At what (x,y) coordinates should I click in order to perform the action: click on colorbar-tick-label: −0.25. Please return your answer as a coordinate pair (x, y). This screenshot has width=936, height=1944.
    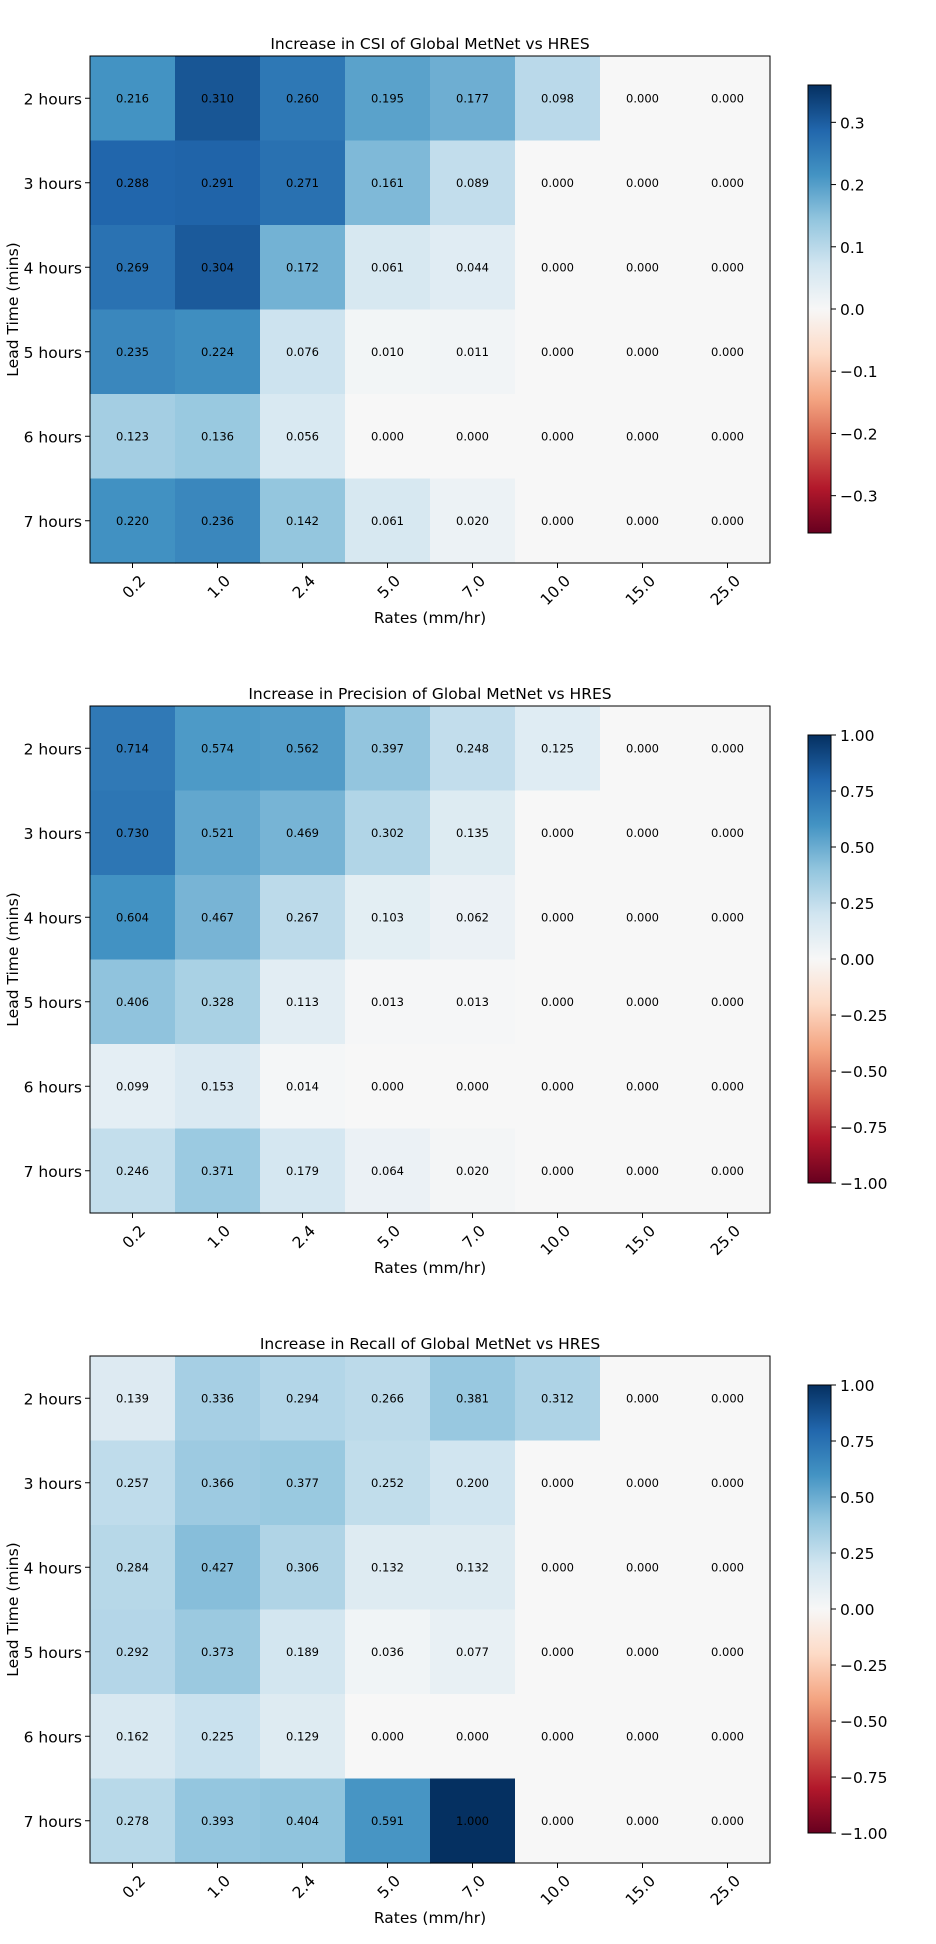
    Looking at the image, I should click on (864, 1666).